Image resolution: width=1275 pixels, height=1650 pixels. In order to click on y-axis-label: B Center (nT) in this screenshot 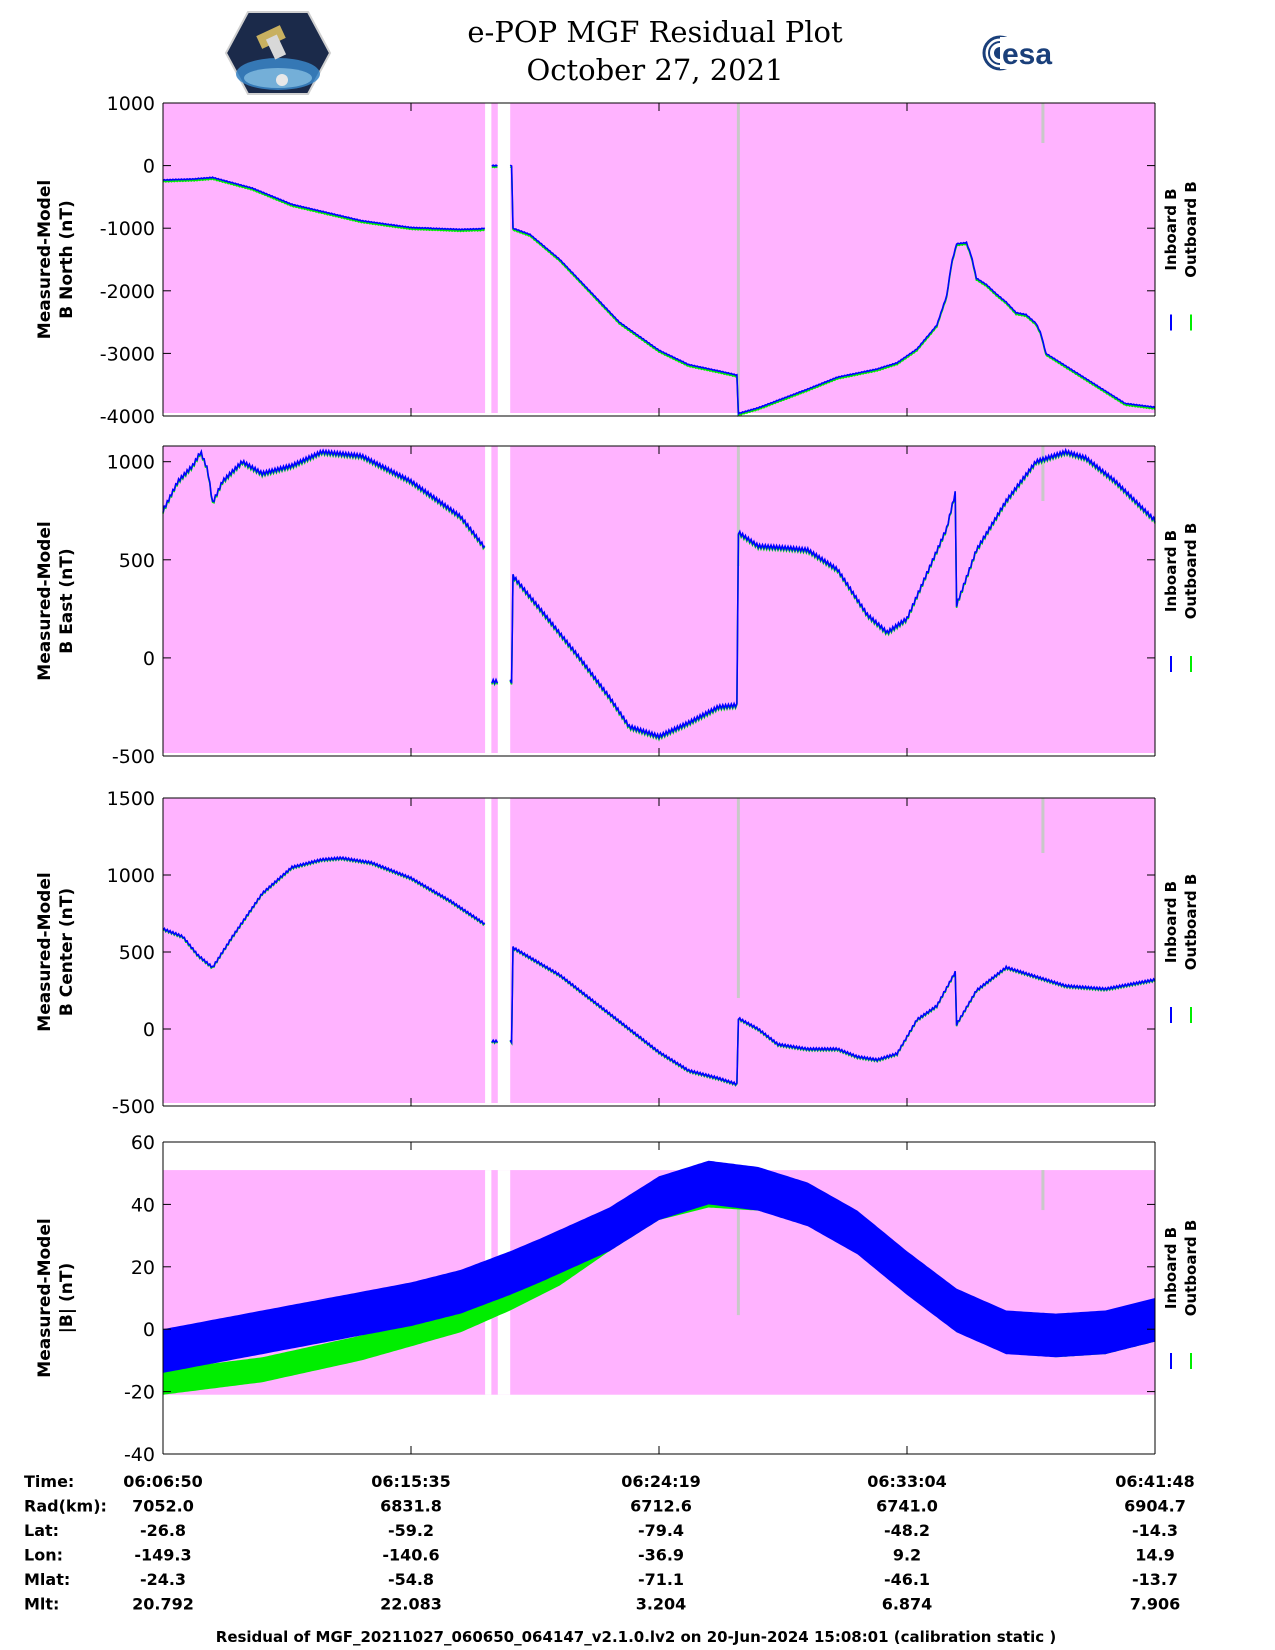, I will do `click(67, 952)`.